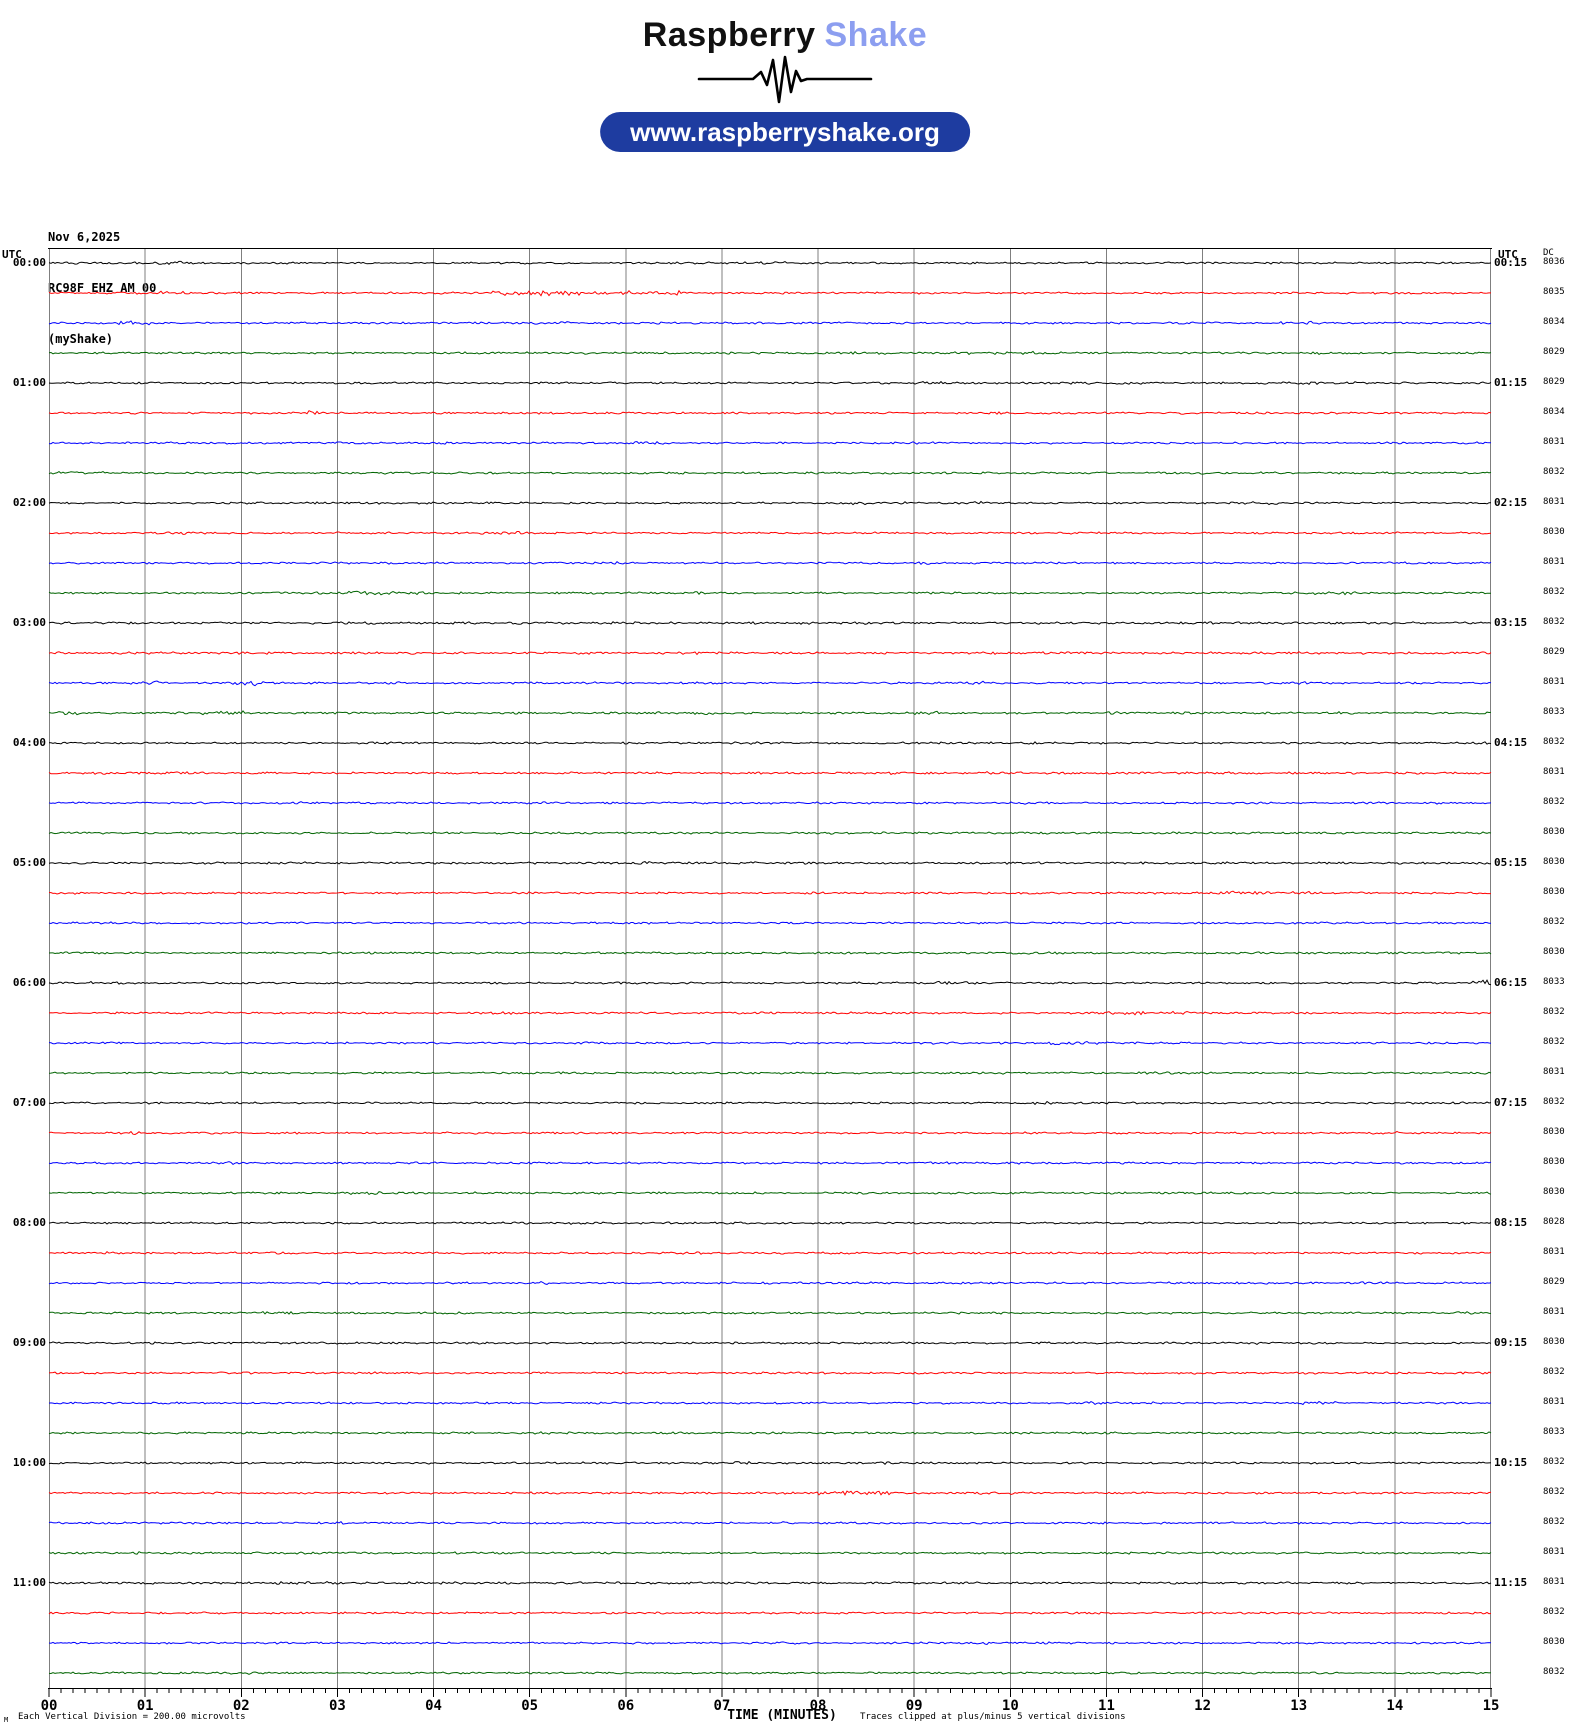 This screenshot has height=1732, width=1570. What do you see at coordinates (770, 1013) in the screenshot?
I see `seismogram-trace-06:15` at bounding box center [770, 1013].